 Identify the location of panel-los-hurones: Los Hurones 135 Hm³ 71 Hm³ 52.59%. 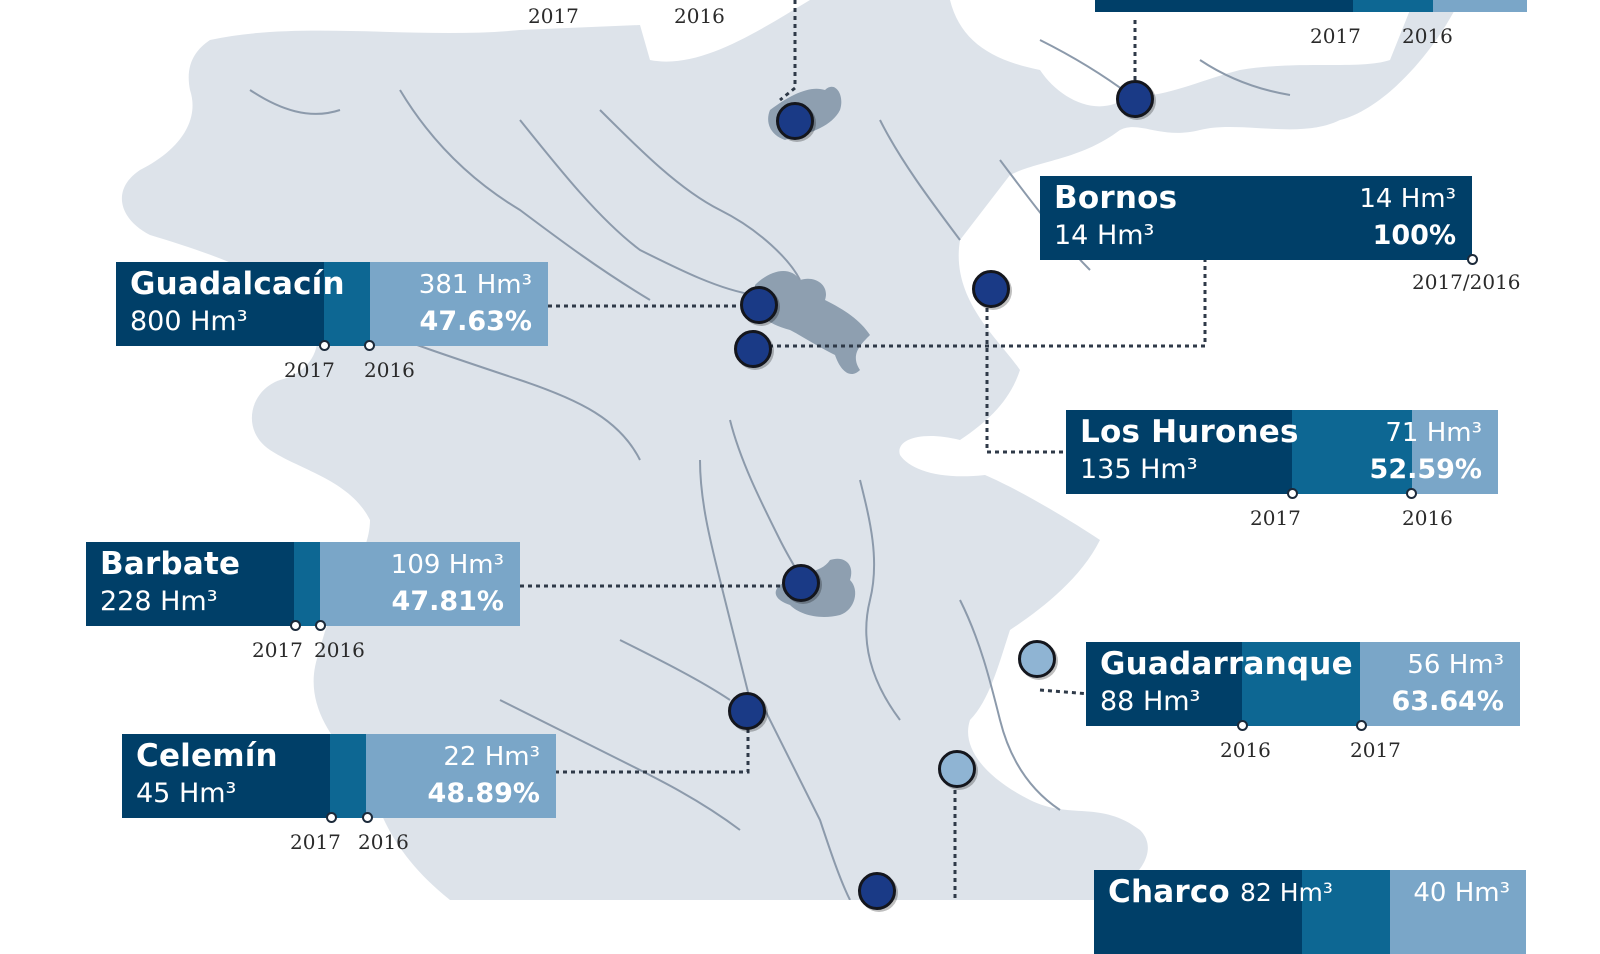
(1282, 452).